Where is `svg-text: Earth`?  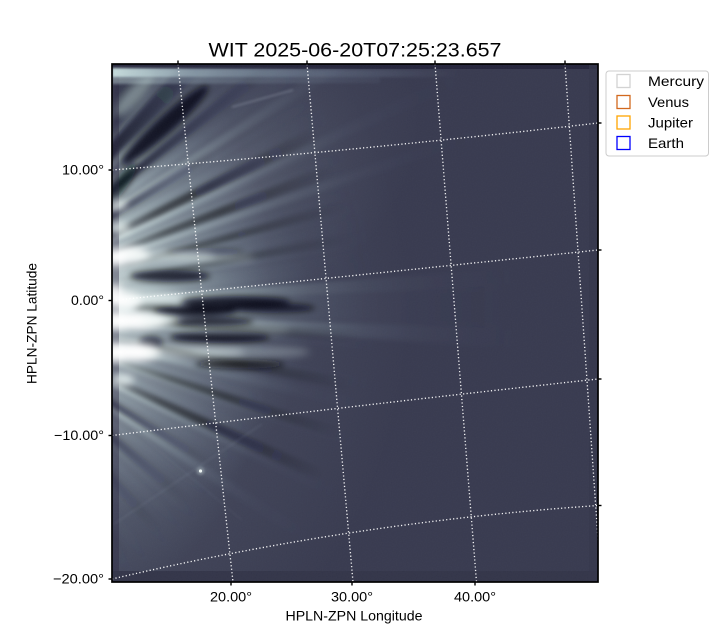 svg-text: Earth is located at coordinates (666, 143).